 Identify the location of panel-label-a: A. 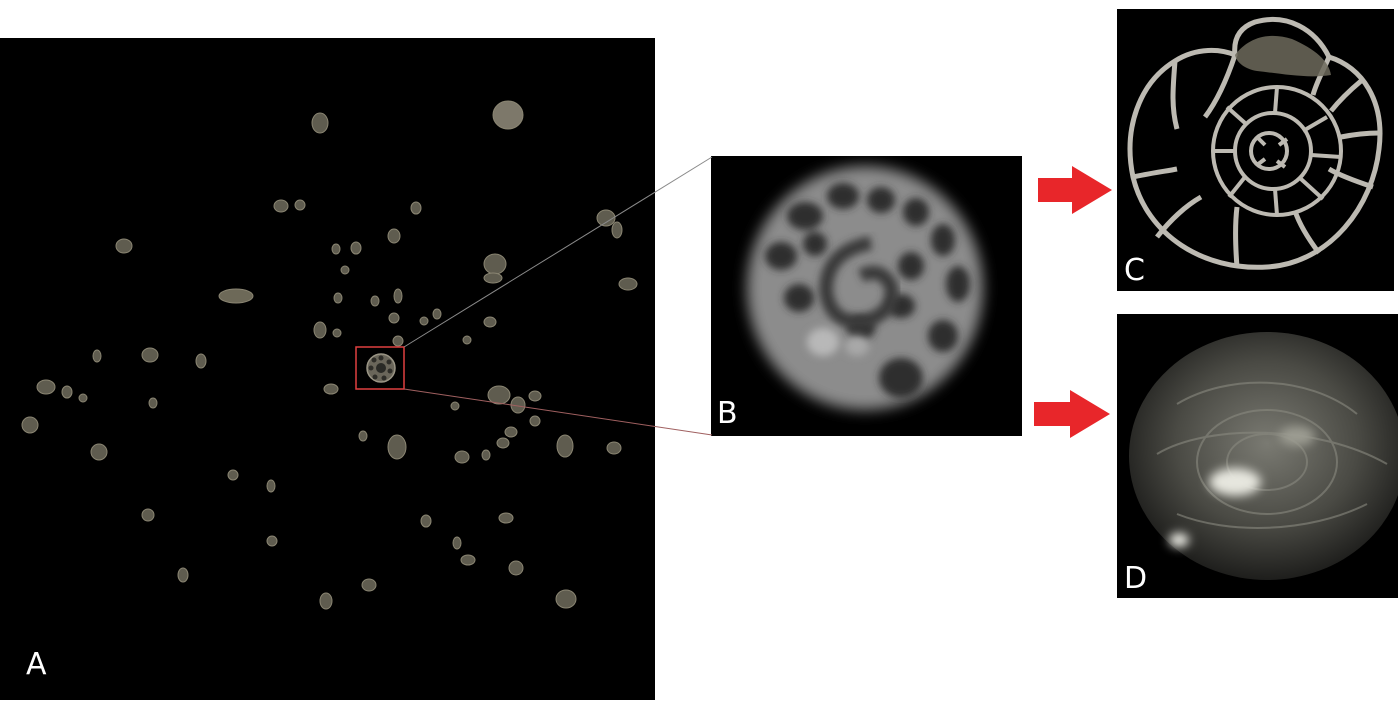
(36, 664).